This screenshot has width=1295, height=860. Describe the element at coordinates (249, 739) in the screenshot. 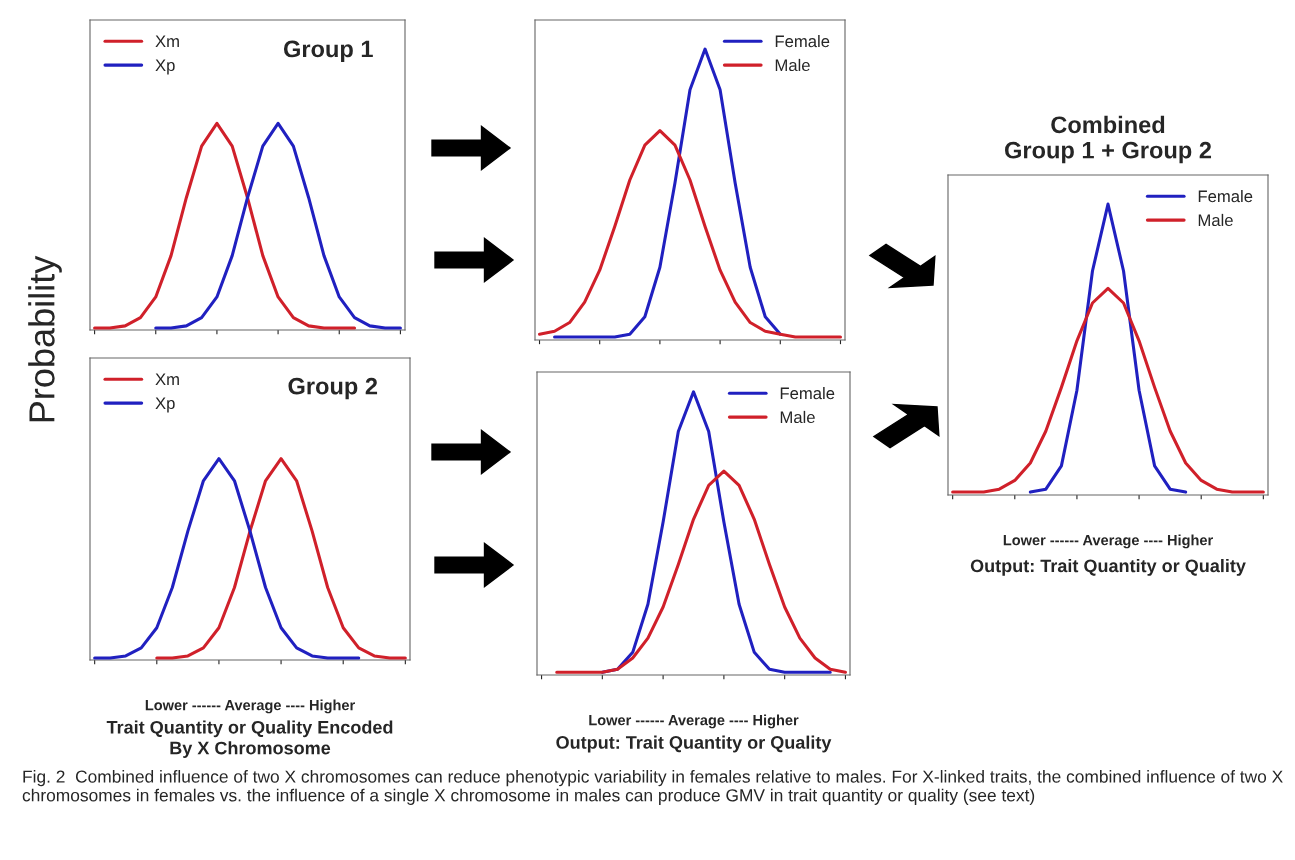

I see `text: Trait Quantity or Quality Encoded By X Chromosome` at that location.